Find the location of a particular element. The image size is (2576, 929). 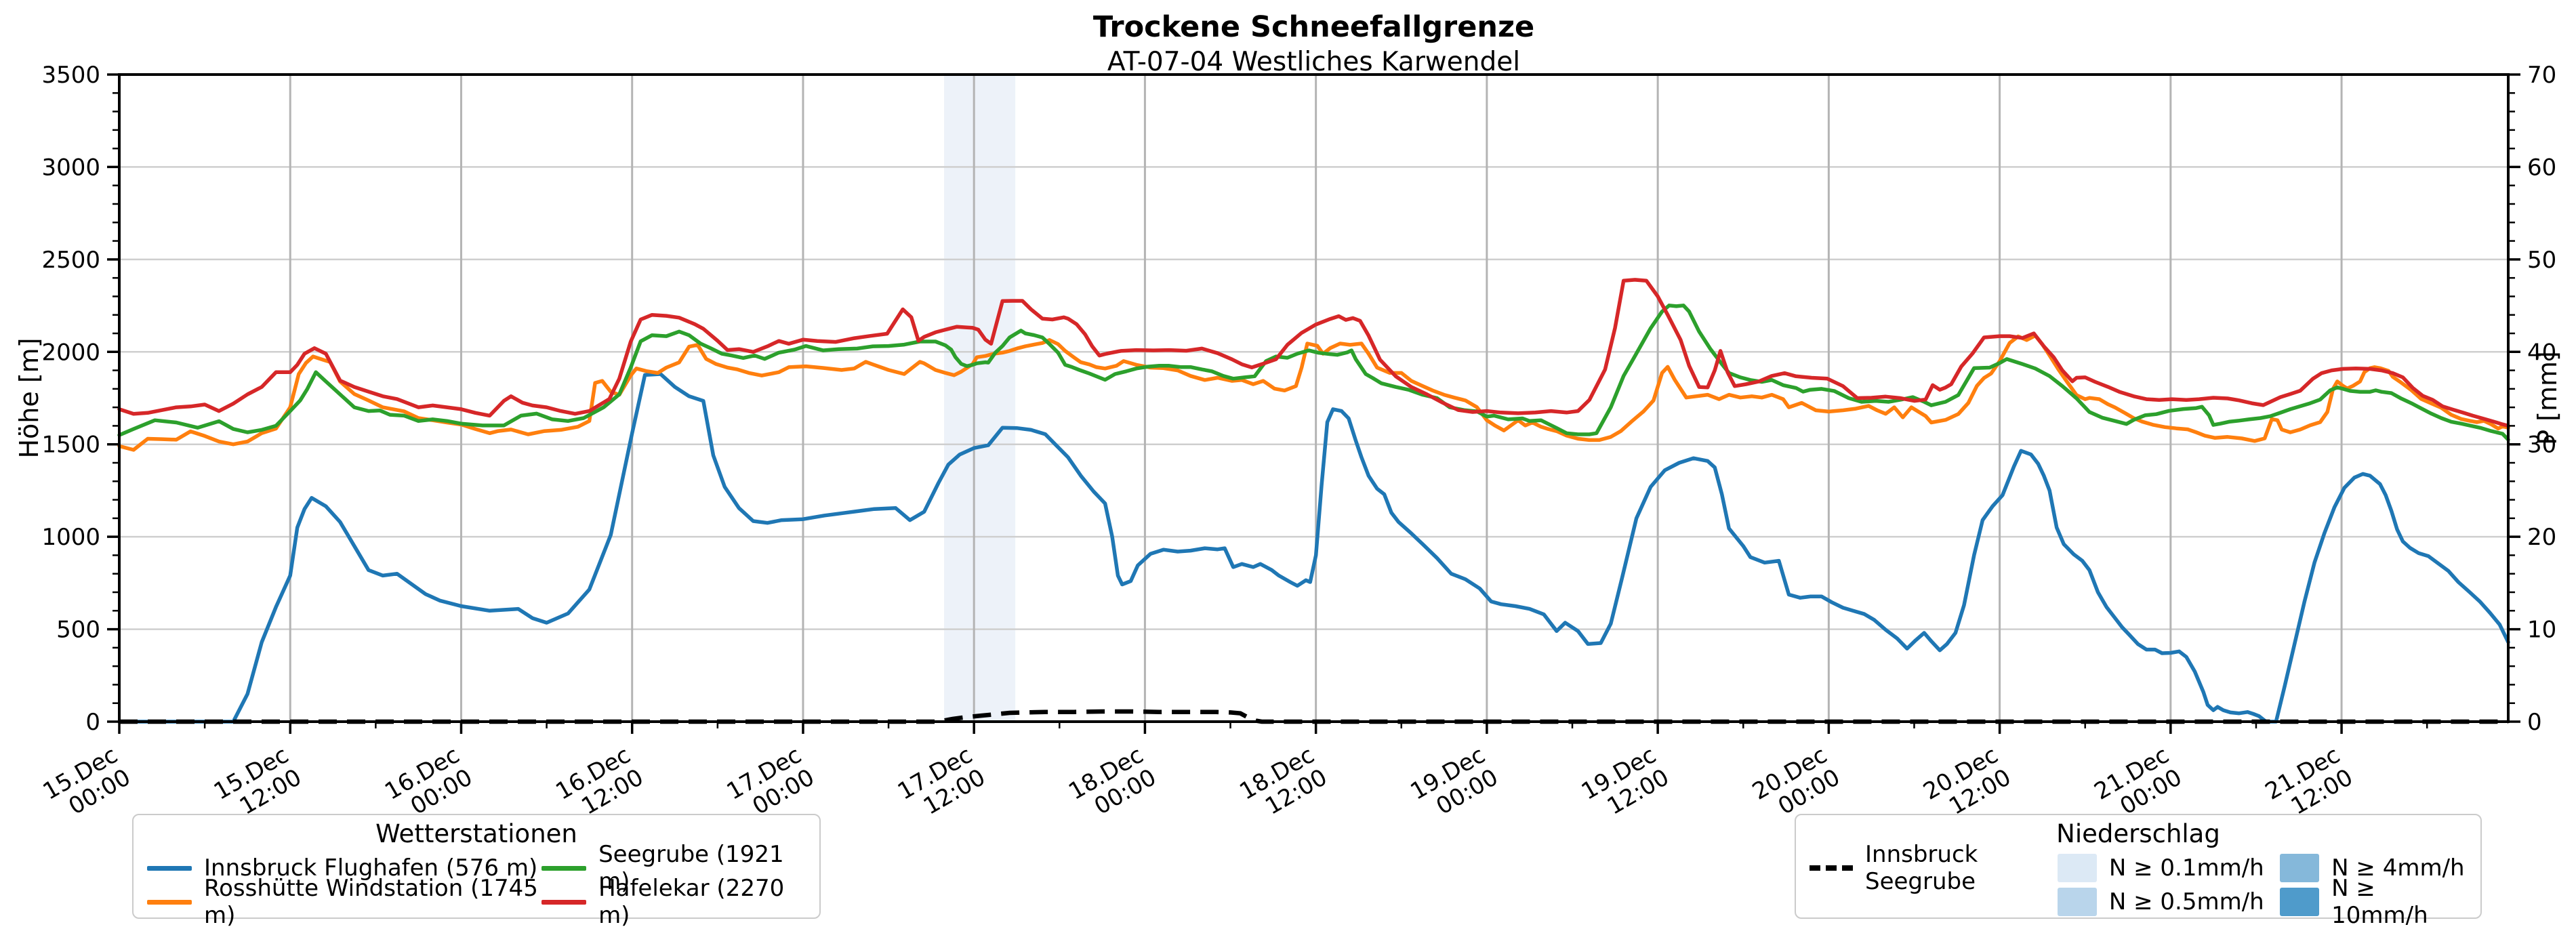

y-left-tick-label: 0 is located at coordinates (93, 722).